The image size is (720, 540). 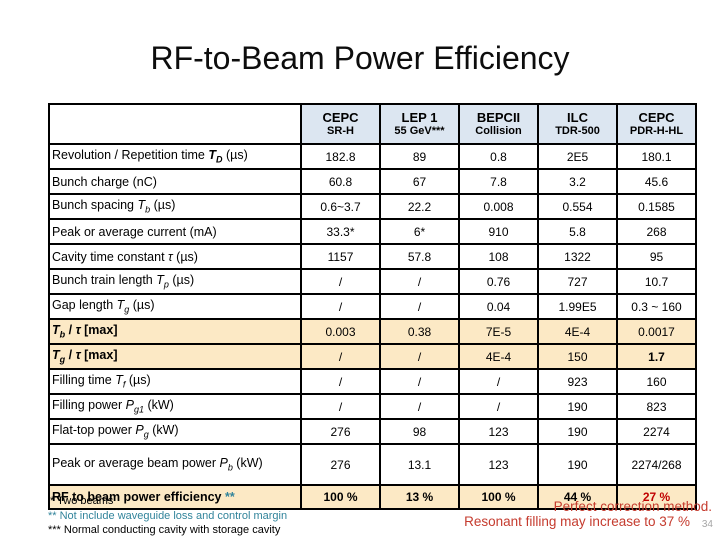 I want to click on value-cell: 0.8, so click(x=498, y=156).